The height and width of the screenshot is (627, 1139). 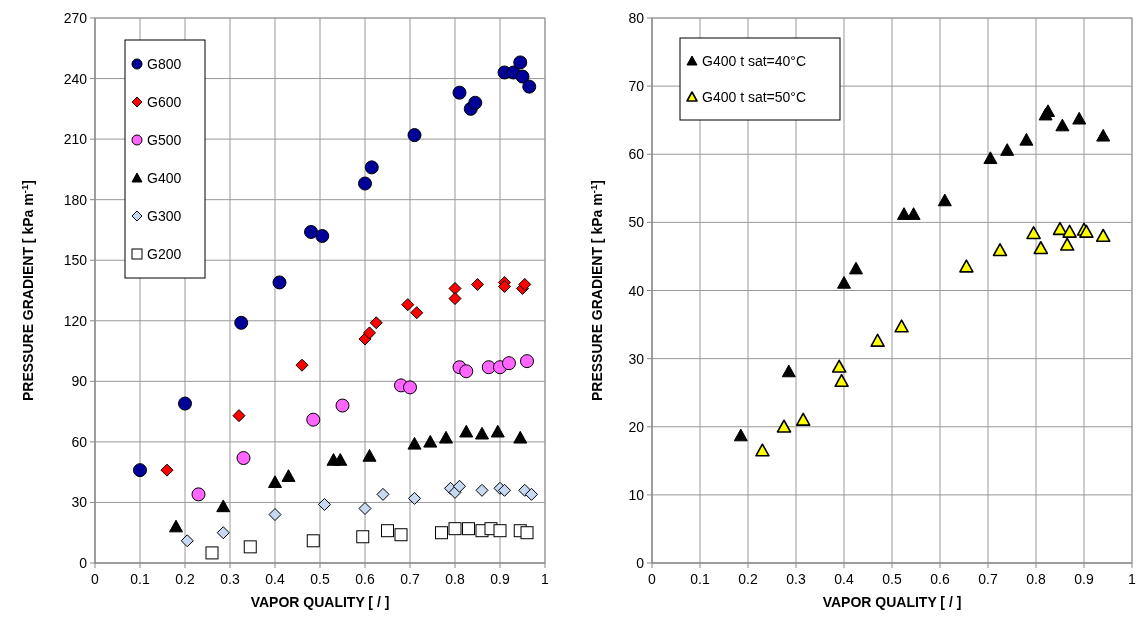 I want to click on y-tick-label: 40, so click(x=636, y=290).